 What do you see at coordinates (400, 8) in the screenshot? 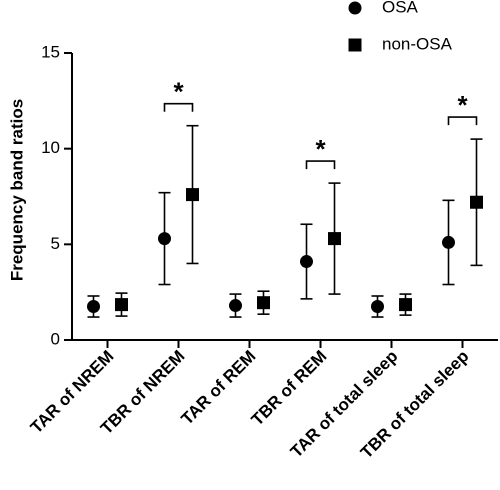
I see `legend-label: OSA` at bounding box center [400, 8].